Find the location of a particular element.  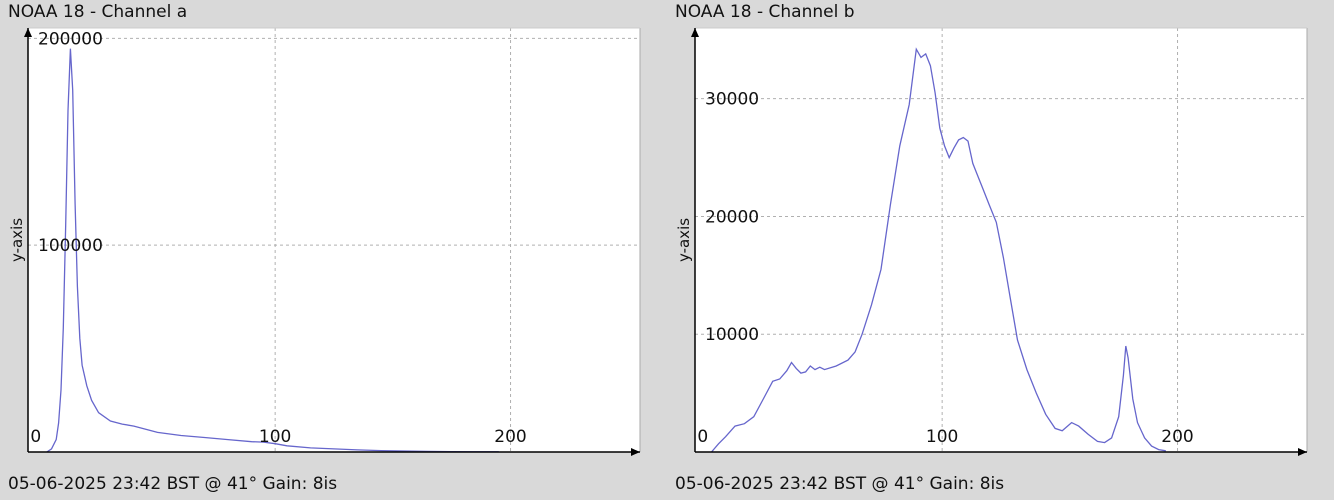

y-tick-label: 30000 is located at coordinates (732, 100).